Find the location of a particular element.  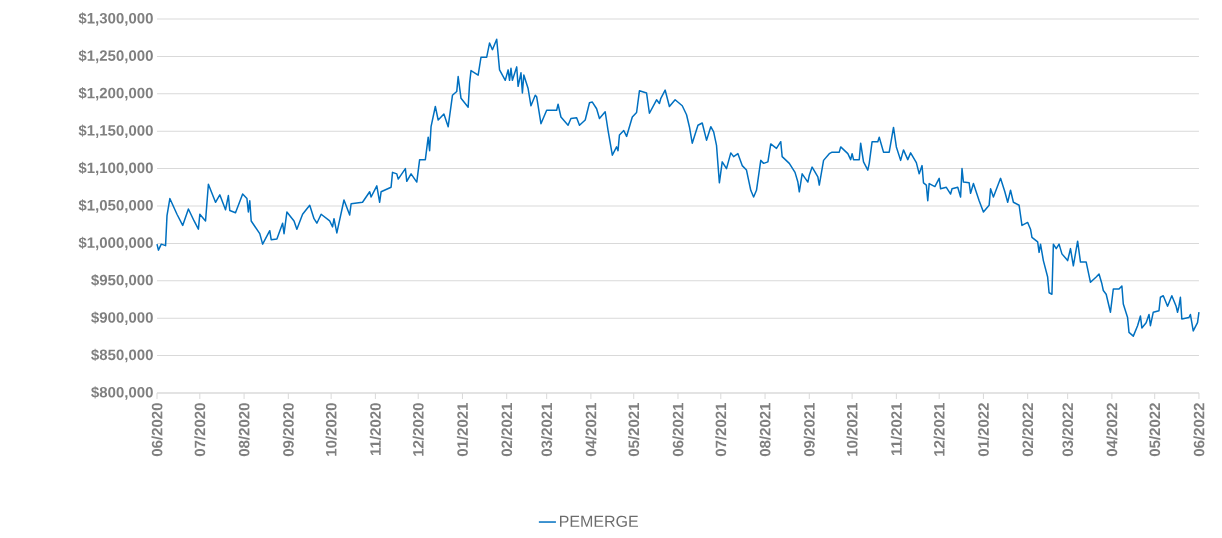

x-tick-label: 01/2021 is located at coordinates (462, 429).